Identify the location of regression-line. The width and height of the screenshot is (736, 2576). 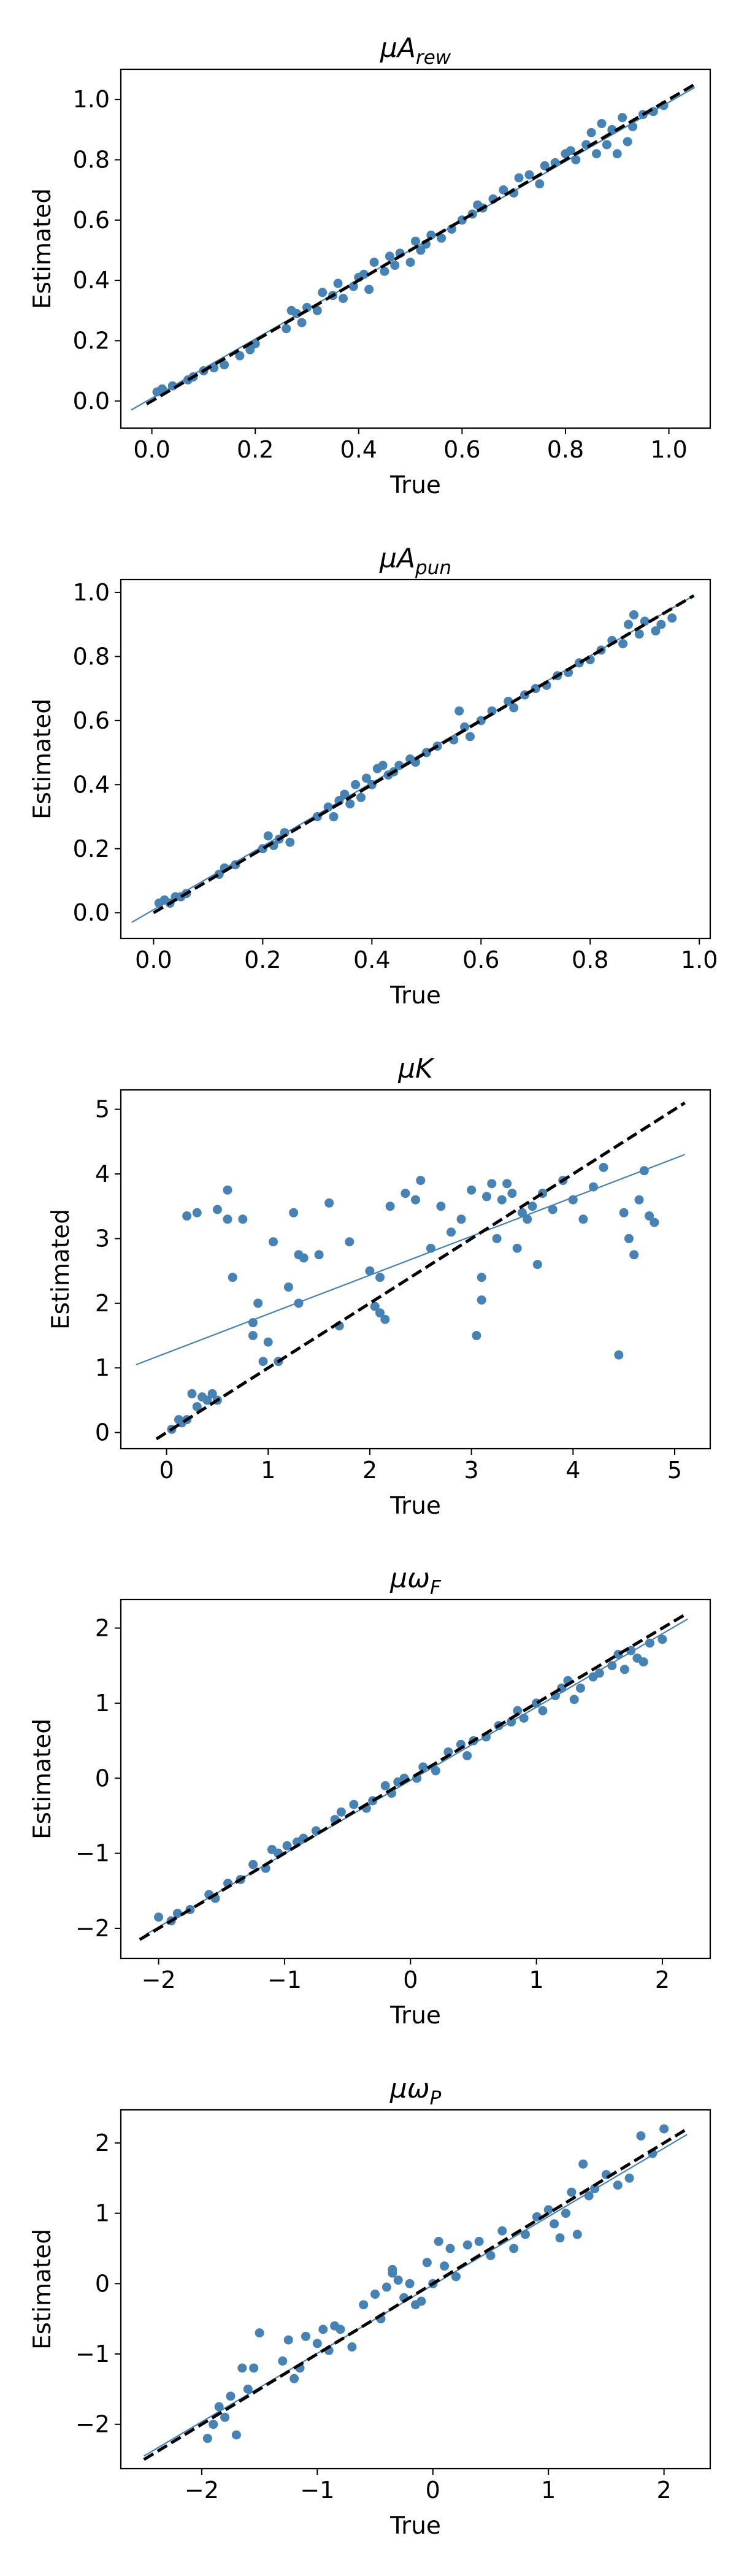
(410, 1260).